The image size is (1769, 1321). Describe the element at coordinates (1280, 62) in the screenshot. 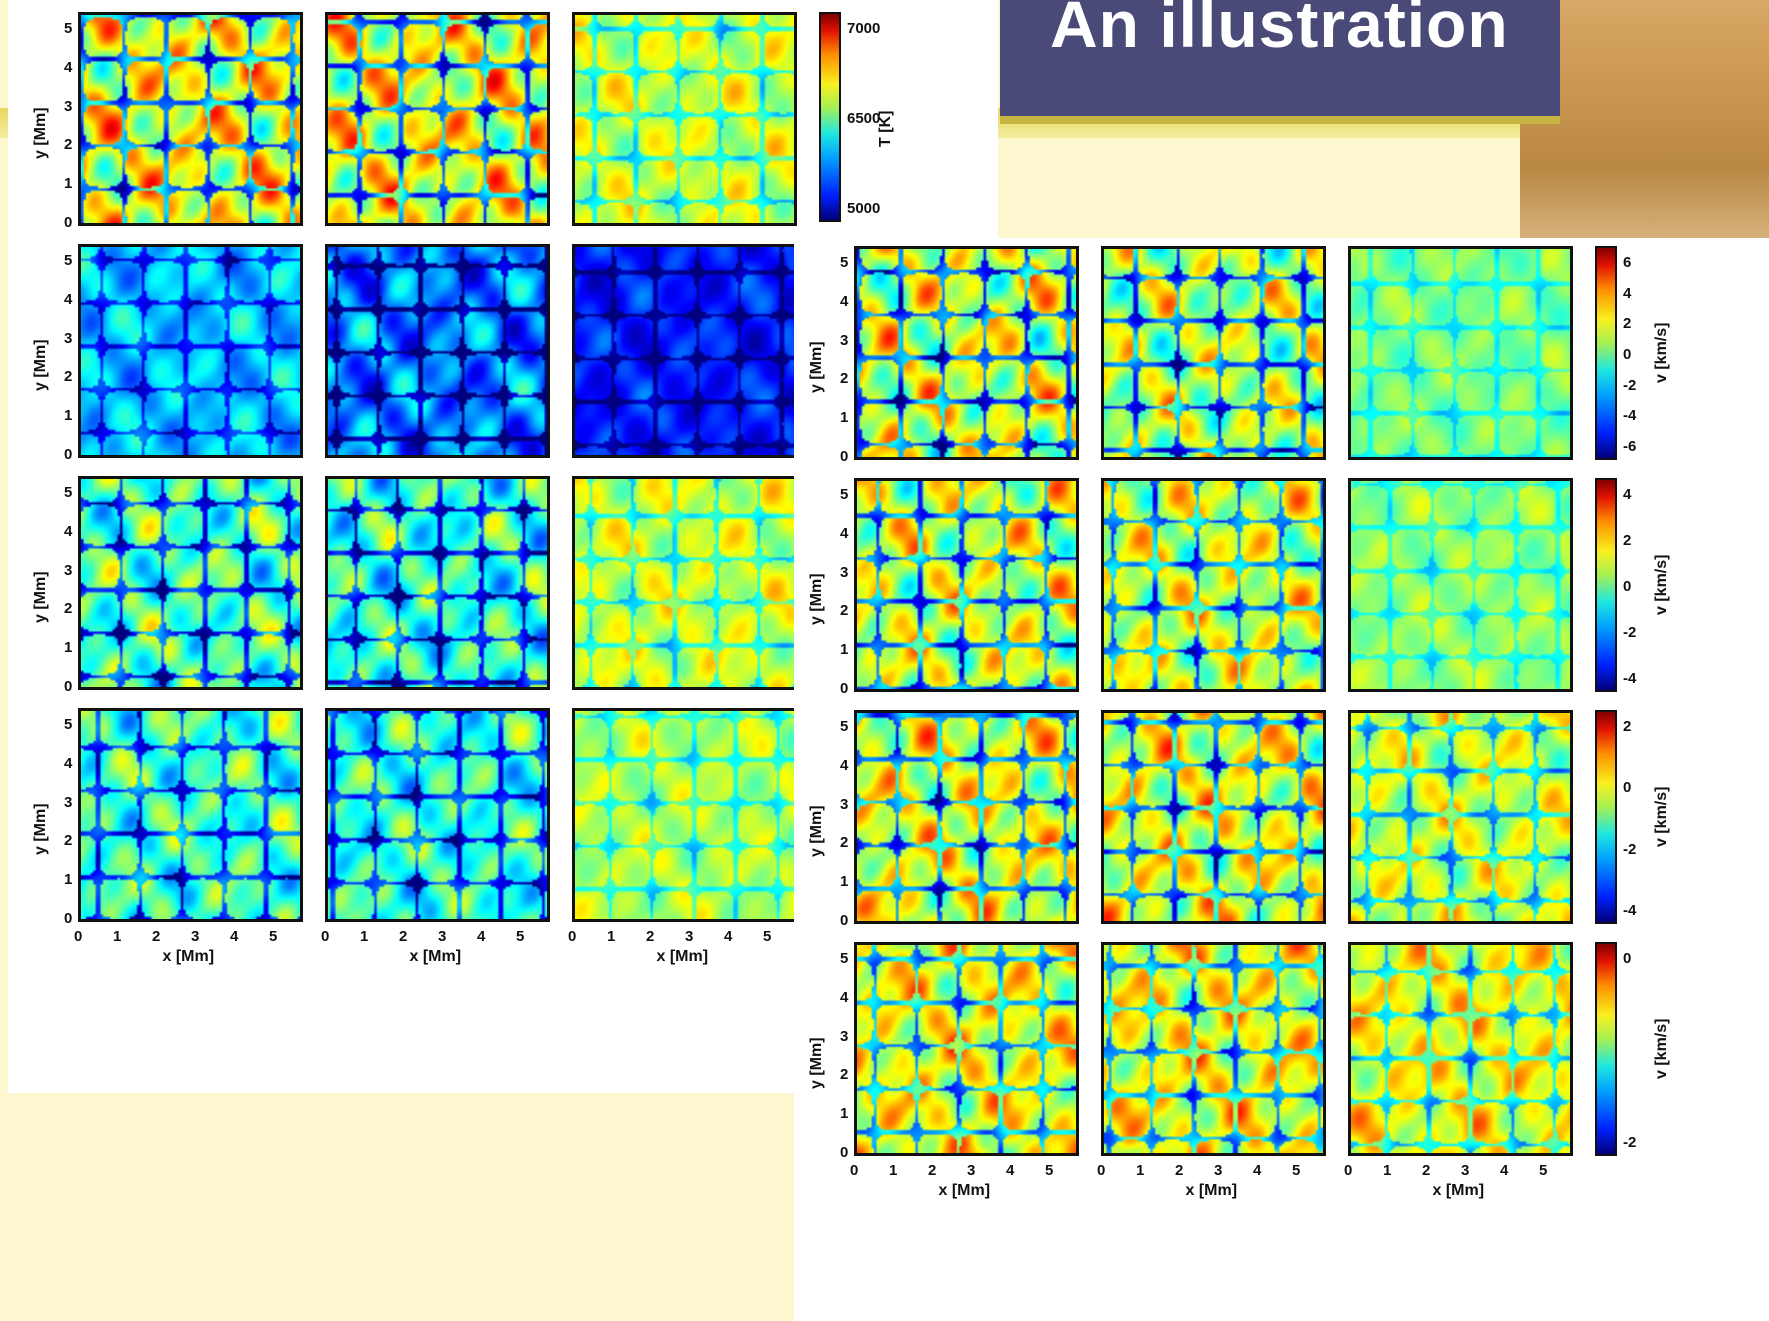

I see `title-bar` at that location.